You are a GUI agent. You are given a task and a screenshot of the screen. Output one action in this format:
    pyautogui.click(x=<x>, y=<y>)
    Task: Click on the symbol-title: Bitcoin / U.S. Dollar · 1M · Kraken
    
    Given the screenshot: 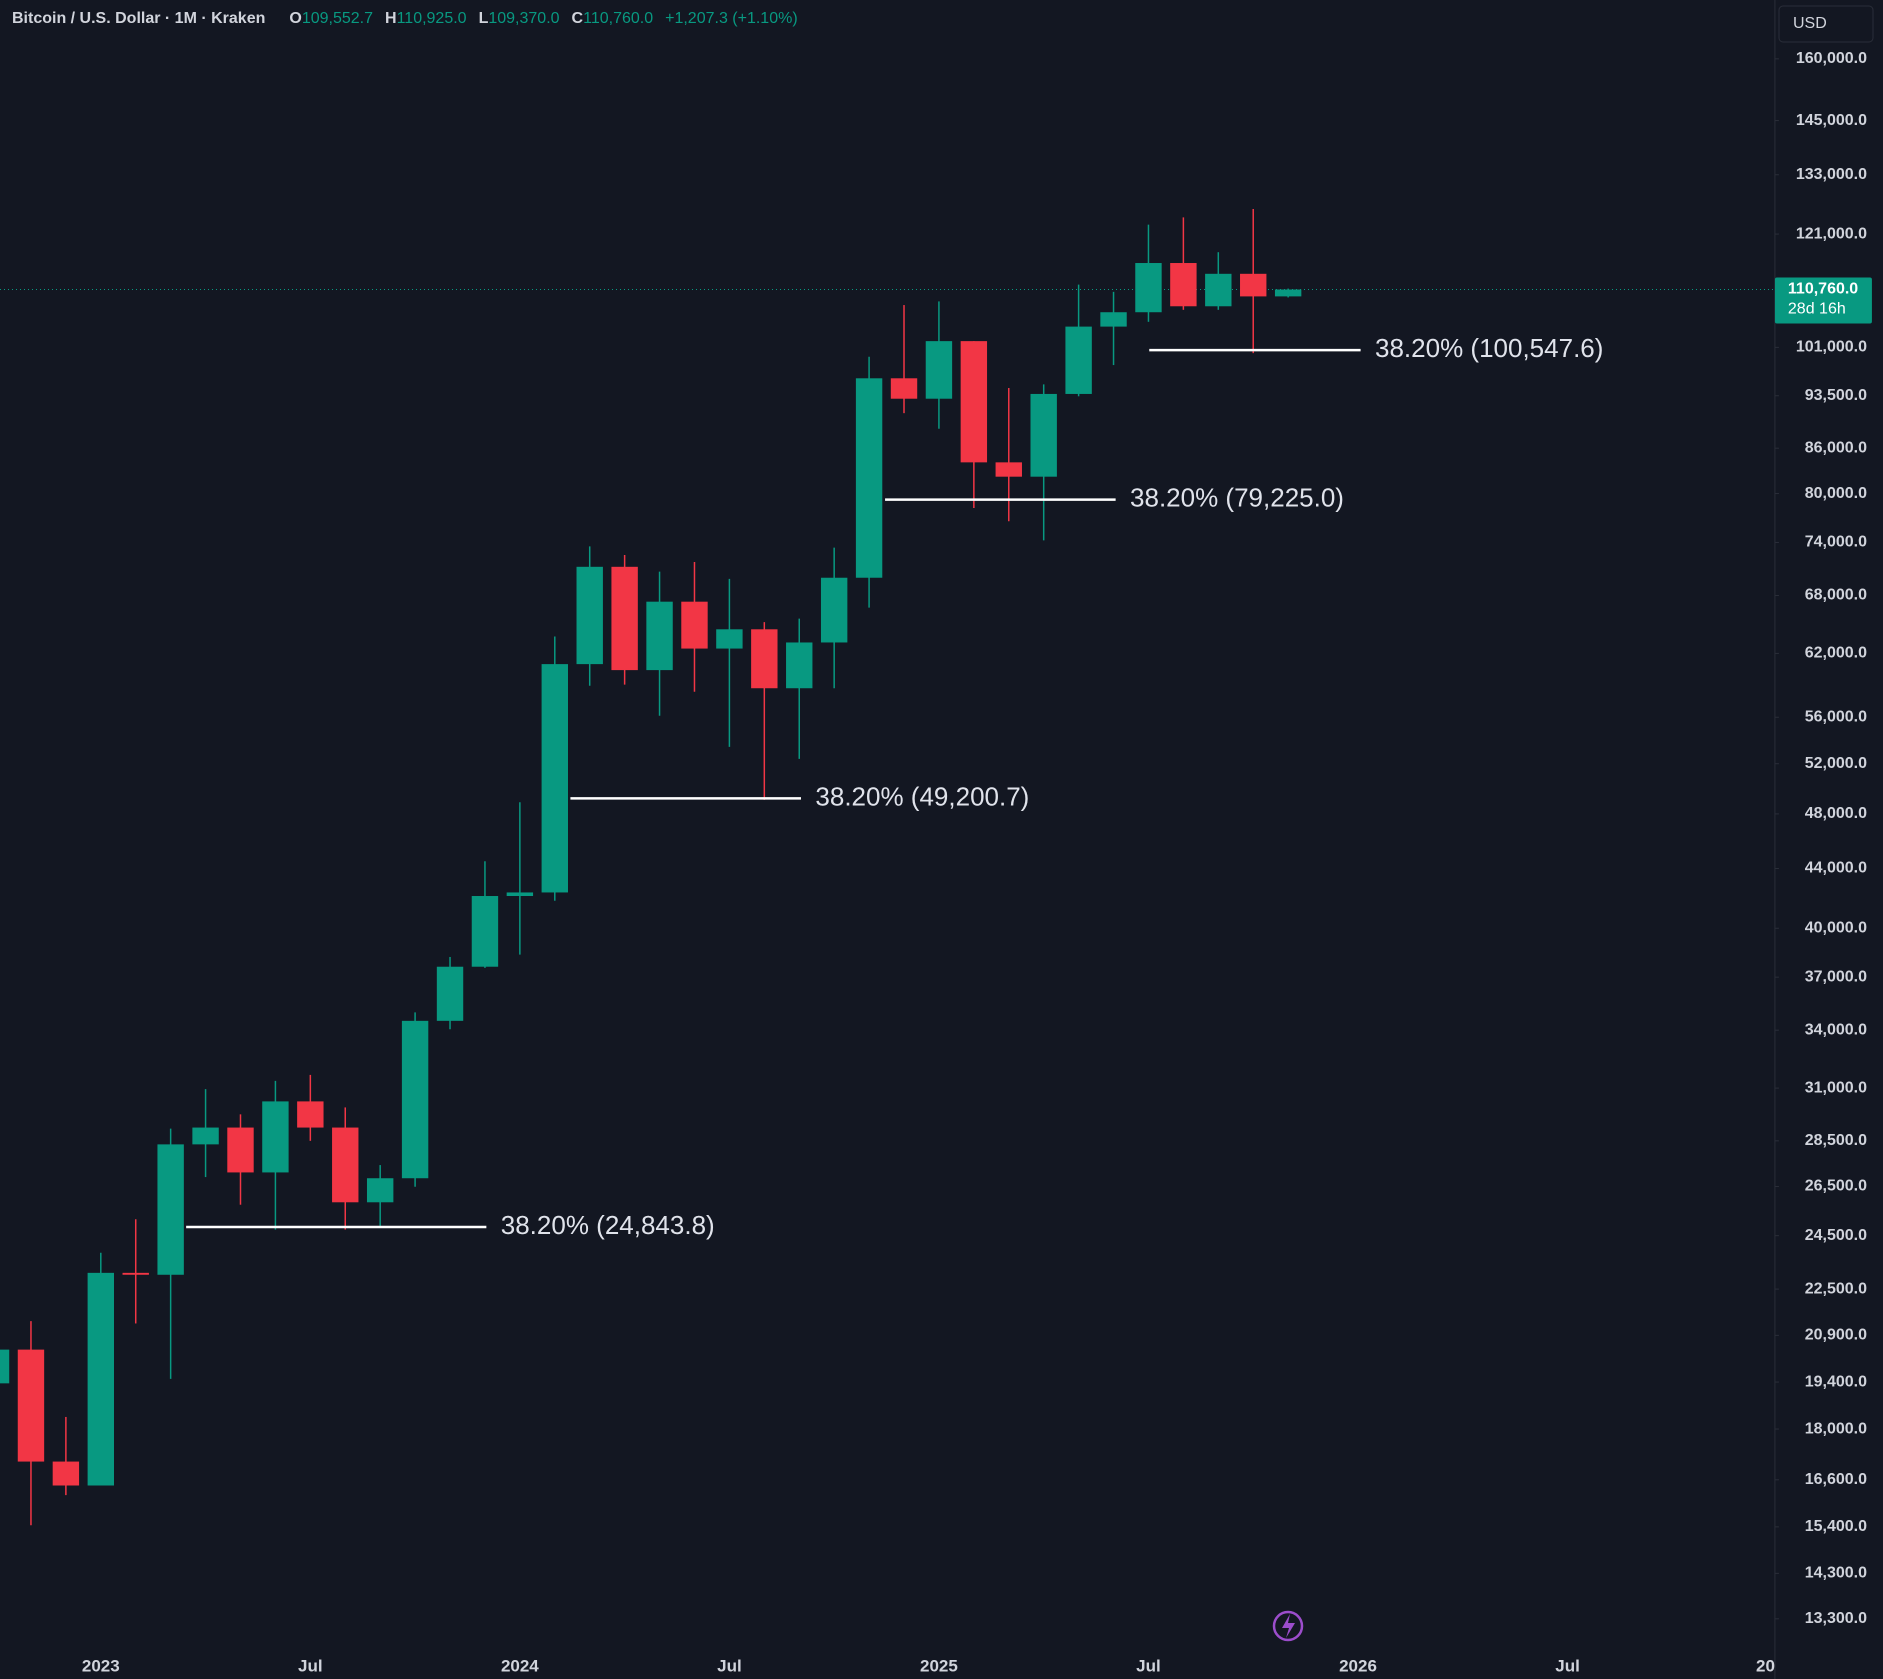 What is the action you would take?
    pyautogui.click(x=139, y=18)
    